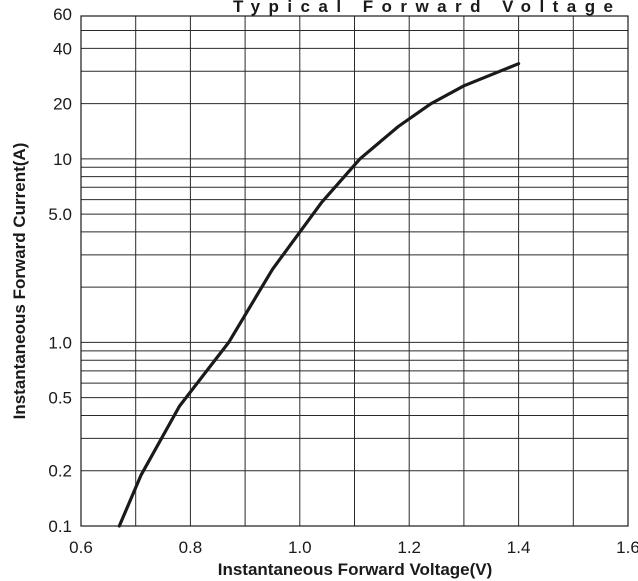  I want to click on x-tick-label: 1.6, so click(627, 547).